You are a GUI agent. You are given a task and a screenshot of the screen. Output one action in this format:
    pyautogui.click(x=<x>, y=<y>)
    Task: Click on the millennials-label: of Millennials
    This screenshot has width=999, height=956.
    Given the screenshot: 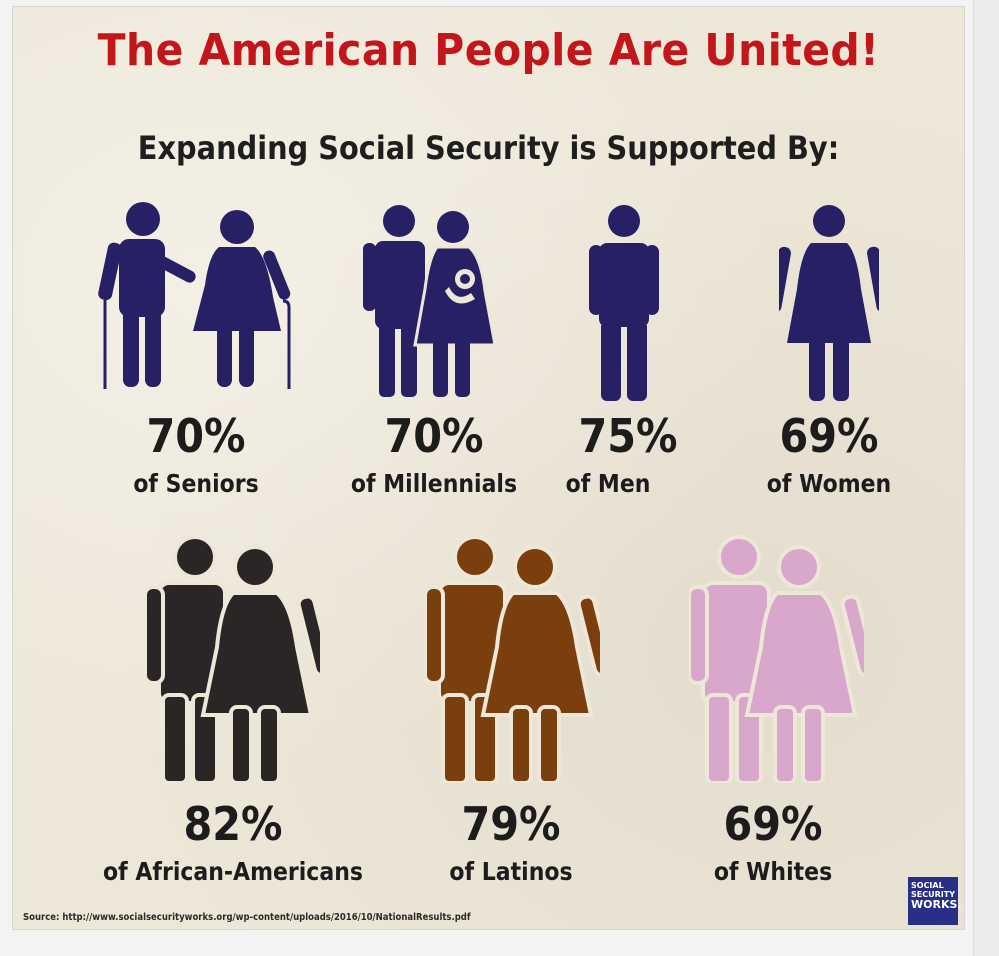 What is the action you would take?
    pyautogui.click(x=434, y=483)
    